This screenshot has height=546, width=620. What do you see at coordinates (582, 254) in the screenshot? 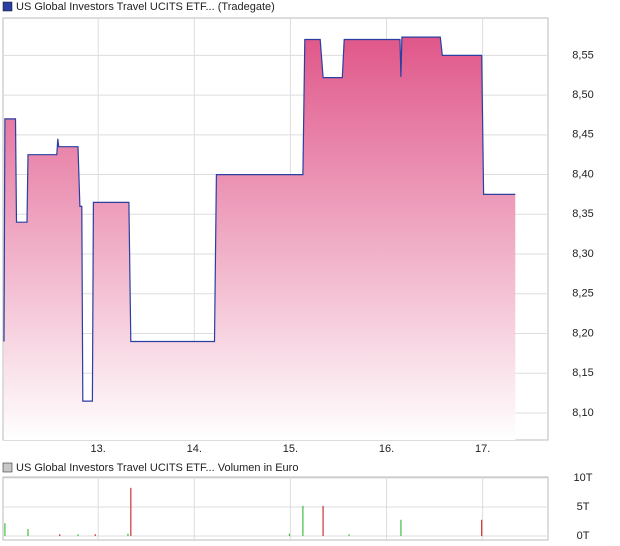
I see `y-tick-label: 8,30` at bounding box center [582, 254].